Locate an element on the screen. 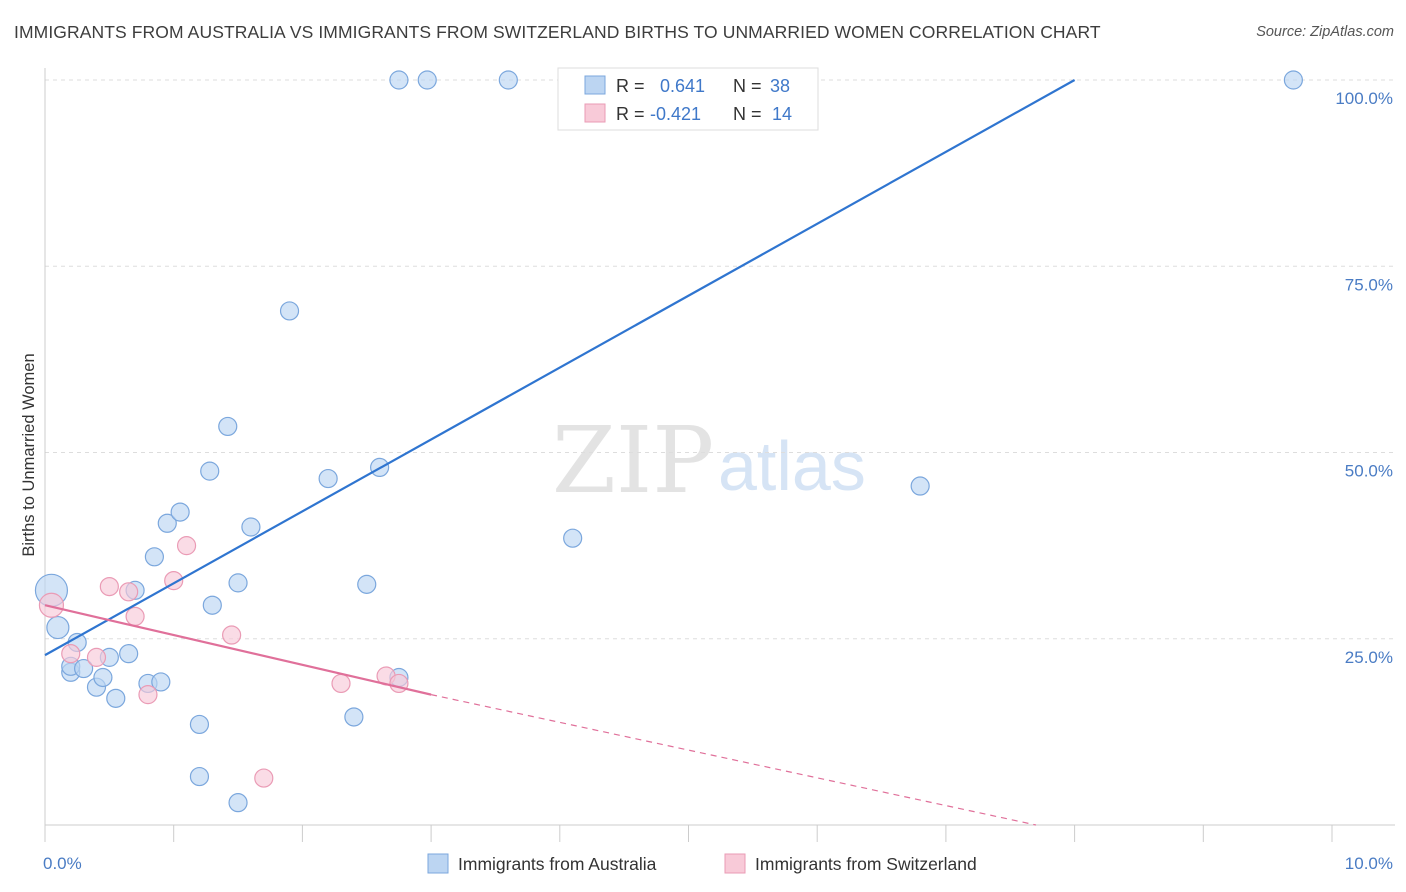  x-tick-labels: 0.0% 10.0% is located at coordinates (718, 863).